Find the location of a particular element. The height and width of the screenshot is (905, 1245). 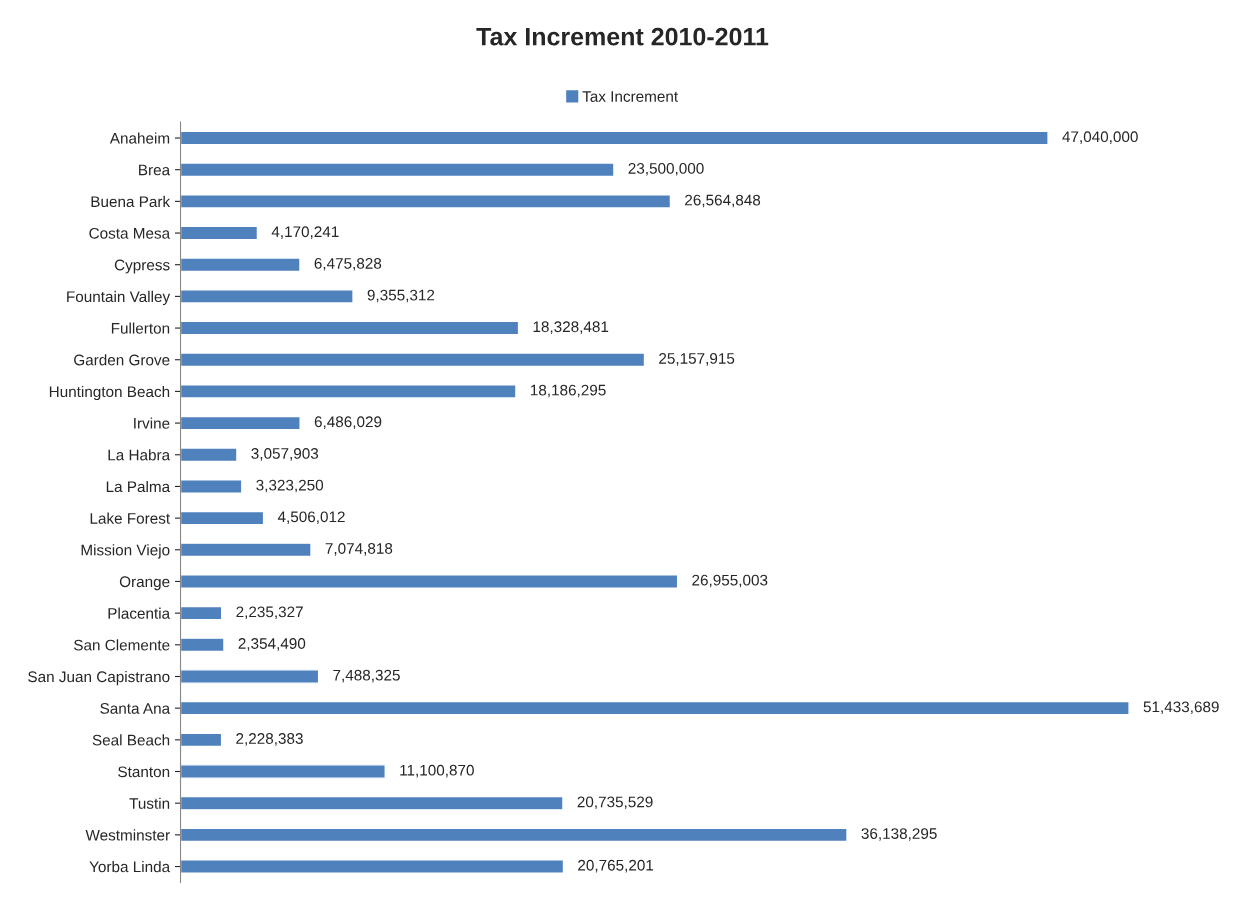

data-label: 20,765,201 is located at coordinates (616, 866).